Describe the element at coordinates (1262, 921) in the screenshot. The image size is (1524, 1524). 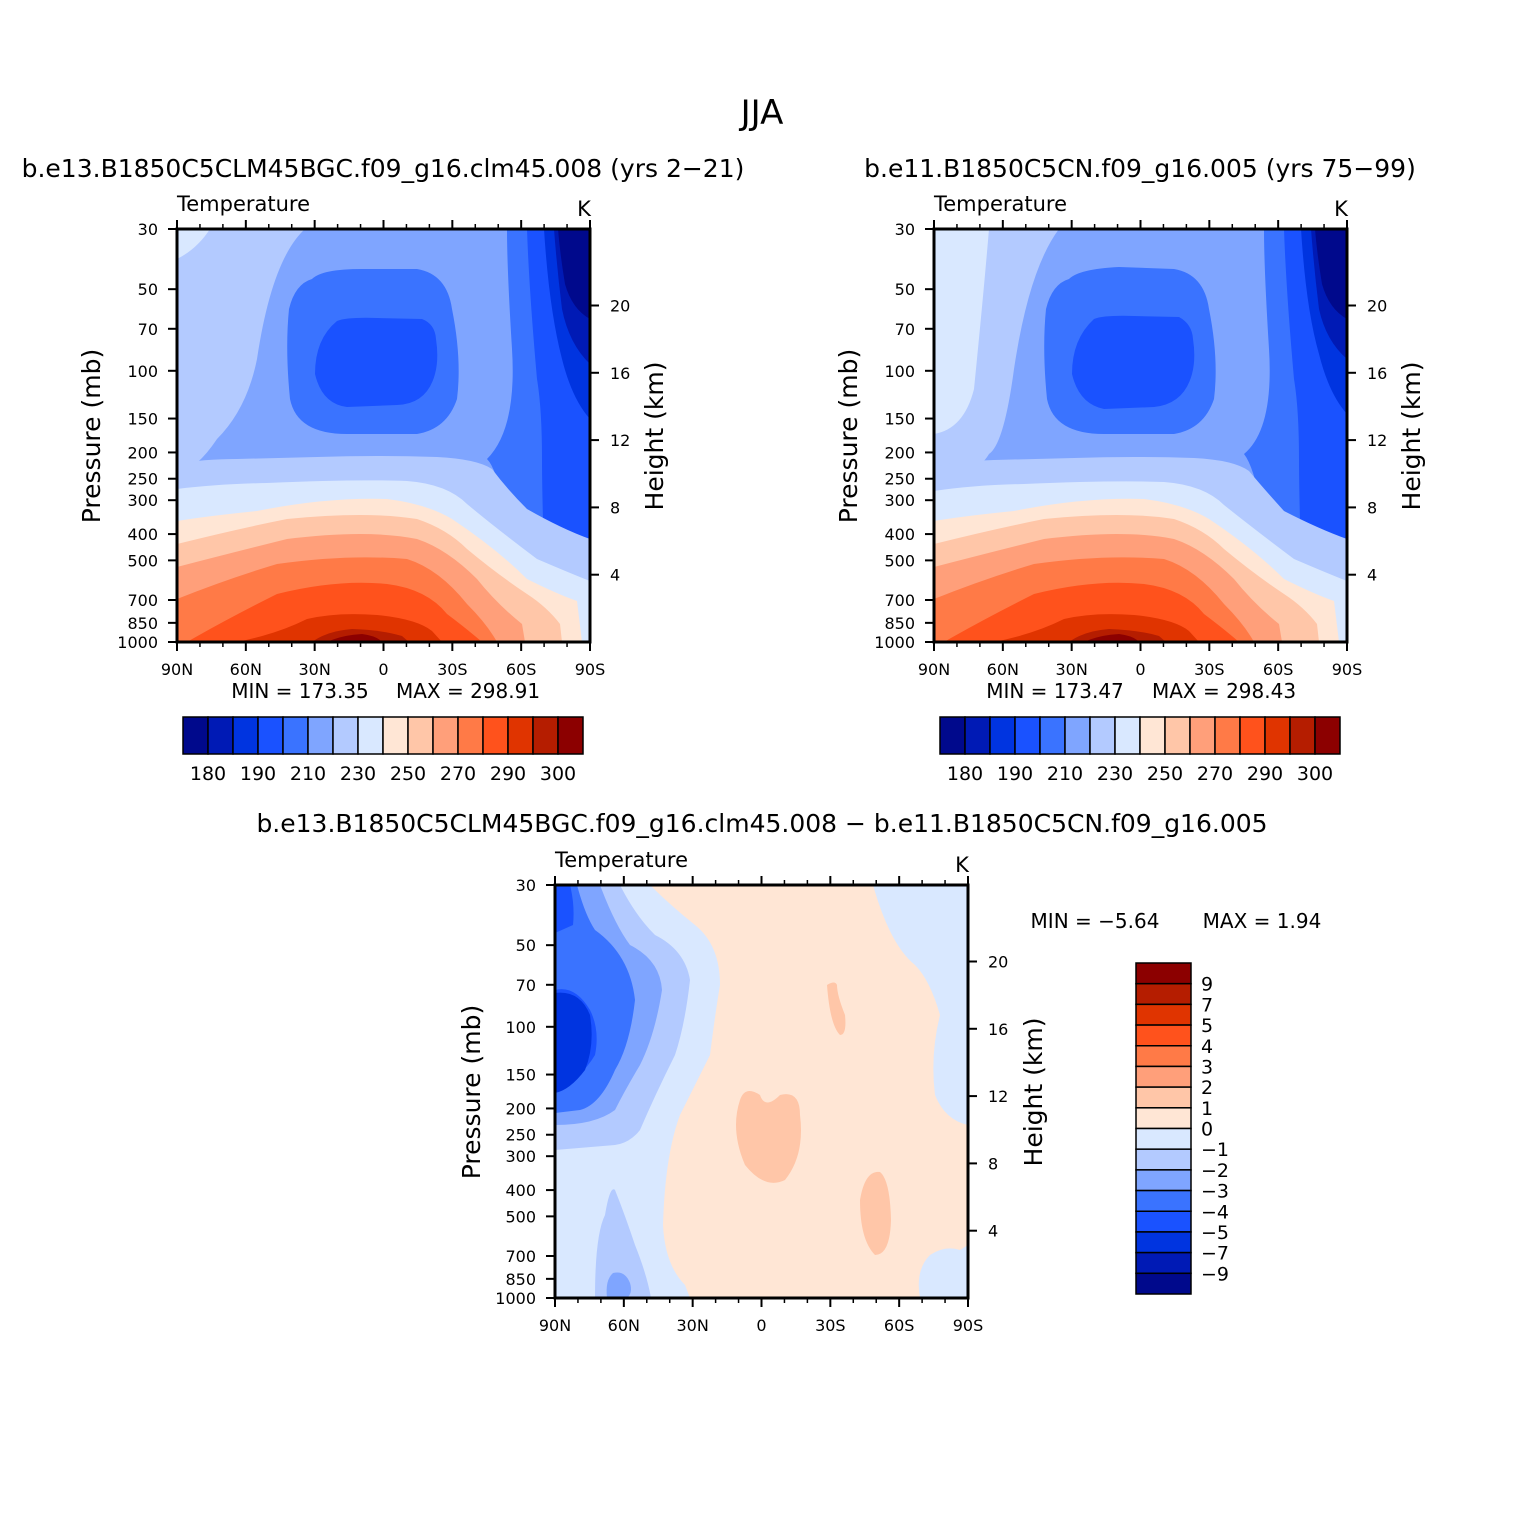
I see `panel-3-max-stat: MAX = 1.94` at that location.